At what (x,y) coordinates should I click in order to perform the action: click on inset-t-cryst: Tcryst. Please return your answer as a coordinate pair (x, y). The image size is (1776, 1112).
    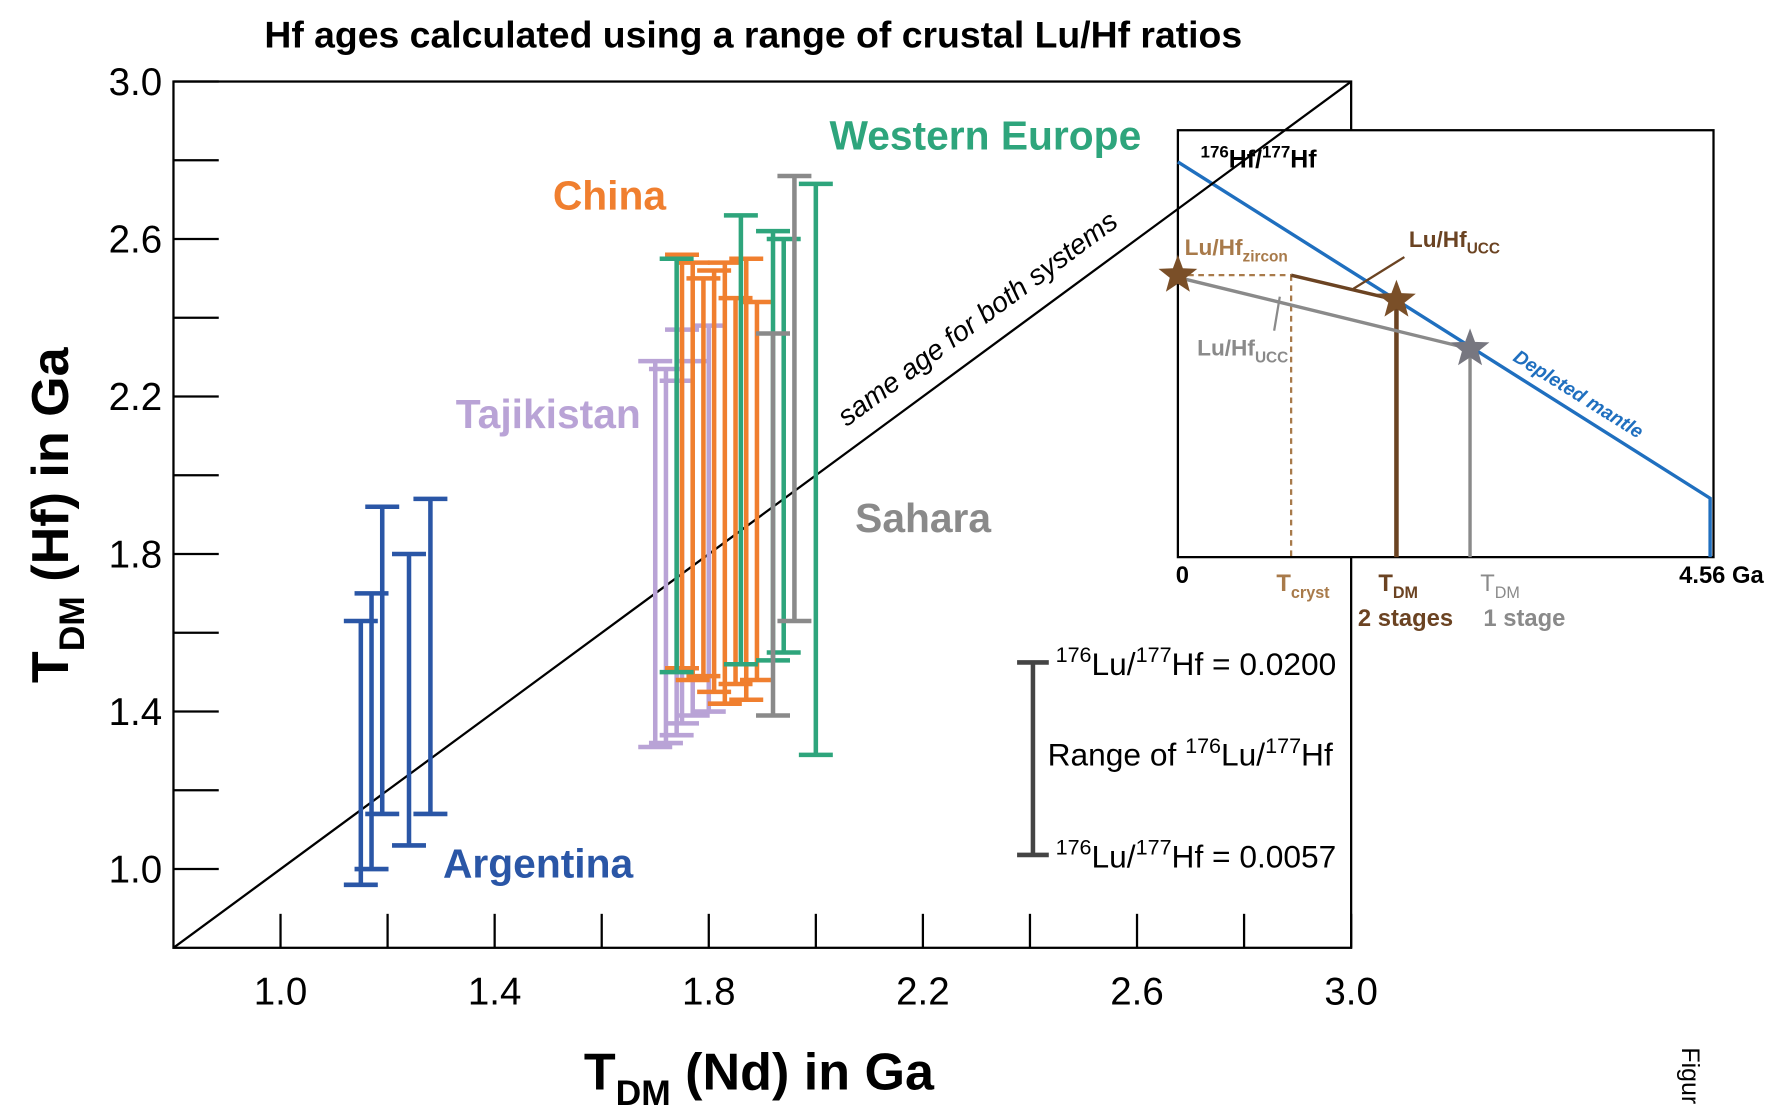
    Looking at the image, I should click on (1303, 586).